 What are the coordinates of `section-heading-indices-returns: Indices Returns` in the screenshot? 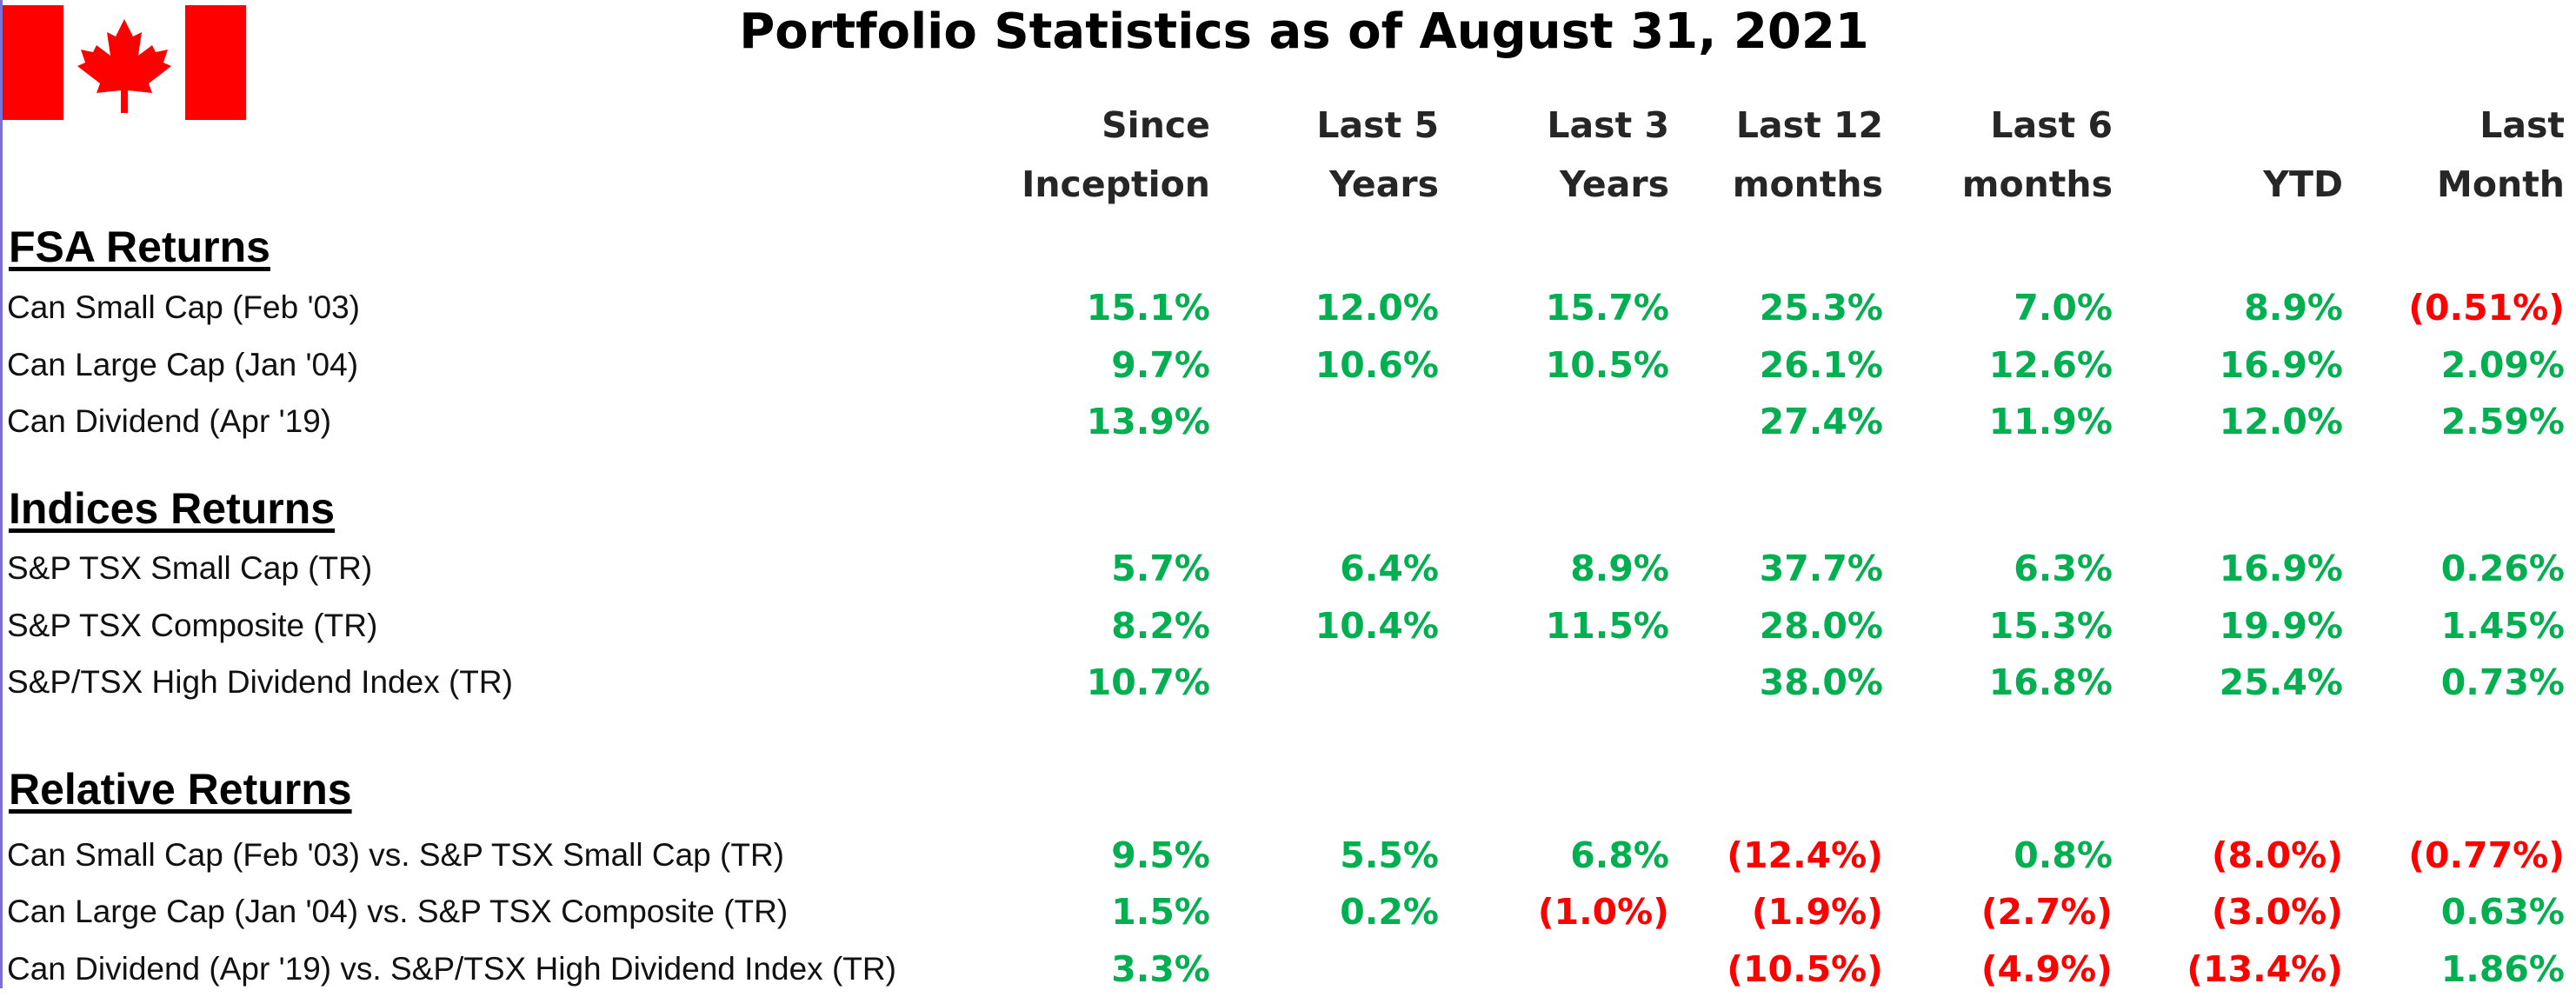 It's located at (172, 508).